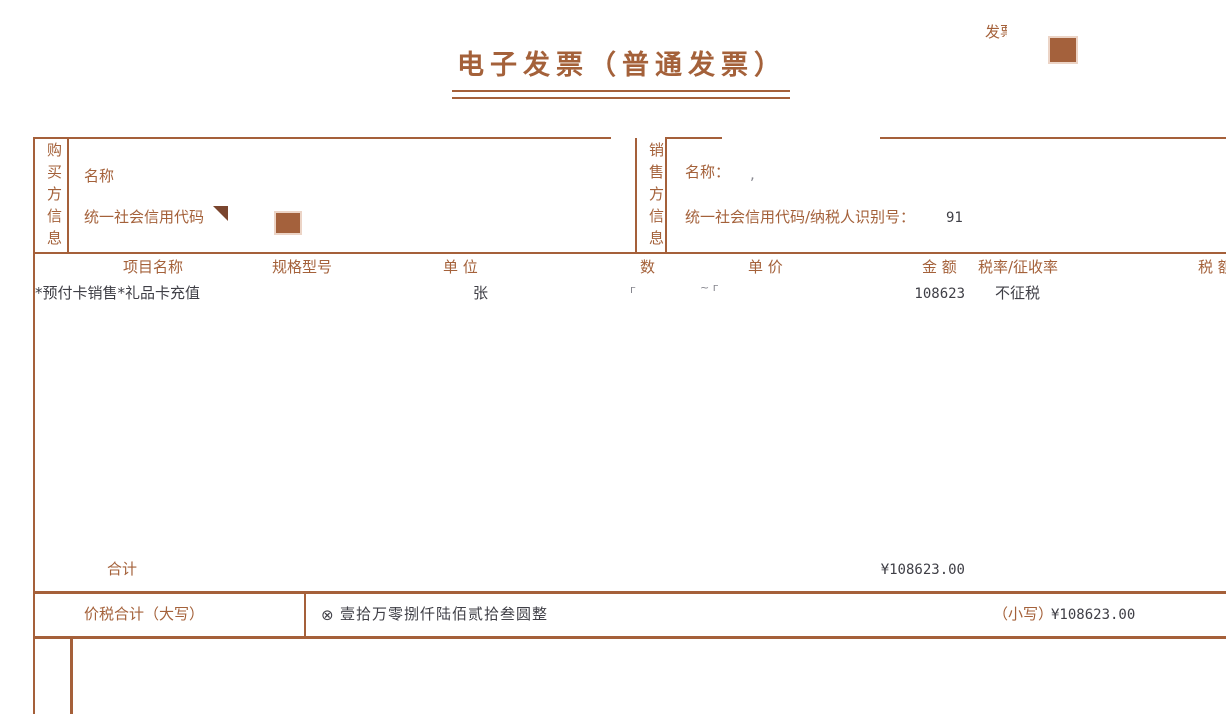 The image size is (1226, 714). I want to click on summary-label-divider, so click(305, 615).